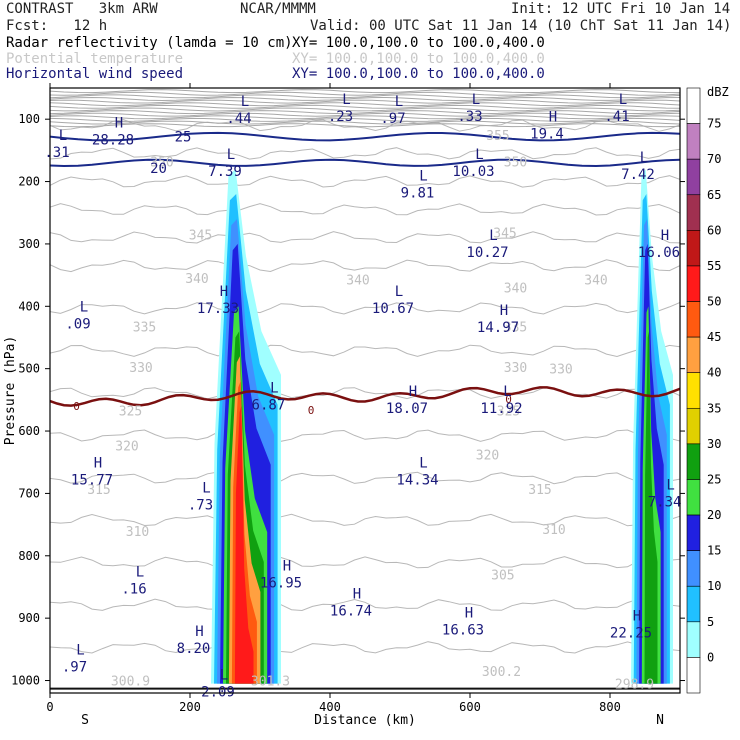 This screenshot has height=740, width=740. Describe the element at coordinates (10, 391) in the screenshot. I see `y-axis-label: Pressure (hPa)` at that location.